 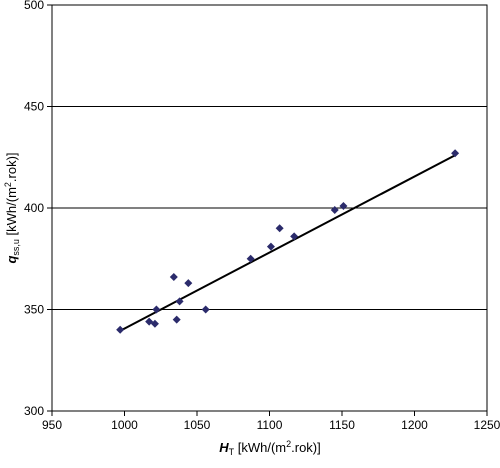 What do you see at coordinates (224, 447) in the screenshot?
I see `x-title-main: H` at bounding box center [224, 447].